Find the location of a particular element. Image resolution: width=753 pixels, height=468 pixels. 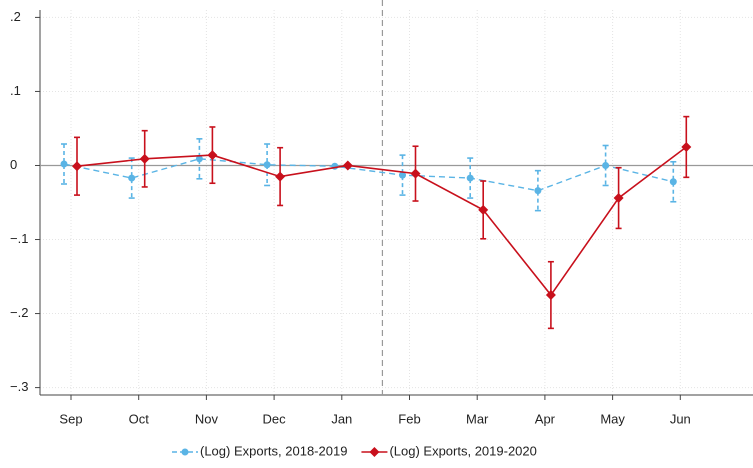

y-tick-label: .1 is located at coordinates (15, 90).